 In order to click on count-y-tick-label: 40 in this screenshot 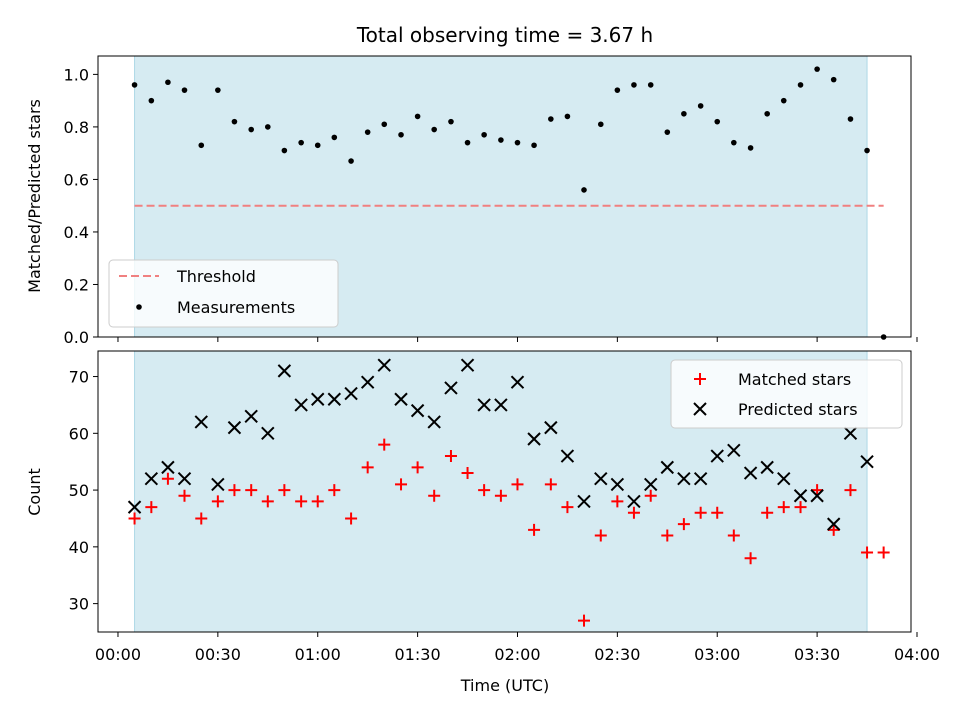, I will do `click(79, 547)`.